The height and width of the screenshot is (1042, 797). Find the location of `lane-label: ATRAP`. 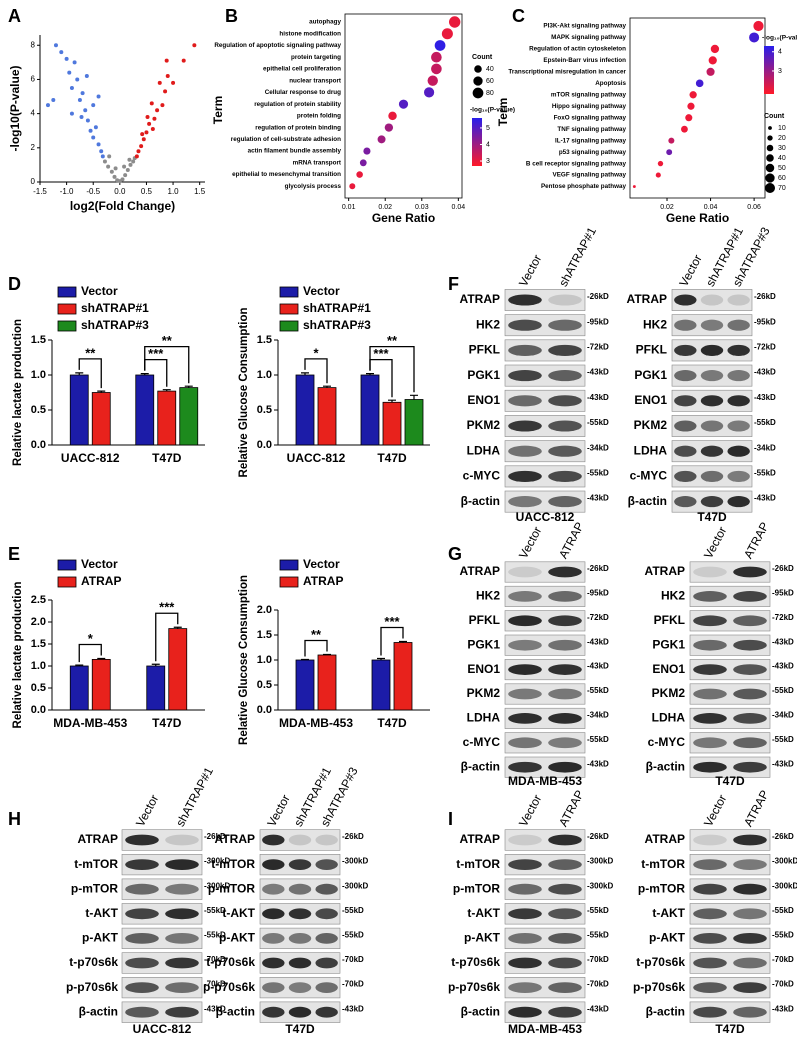

lane-label: ATRAP is located at coordinates (571, 540).